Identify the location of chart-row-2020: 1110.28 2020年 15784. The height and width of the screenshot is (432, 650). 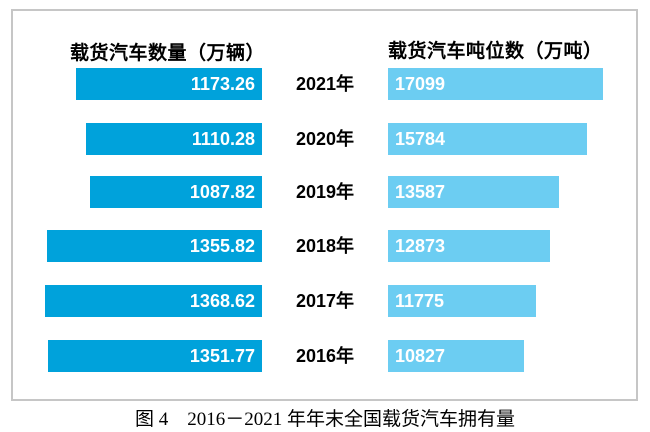
(325, 139).